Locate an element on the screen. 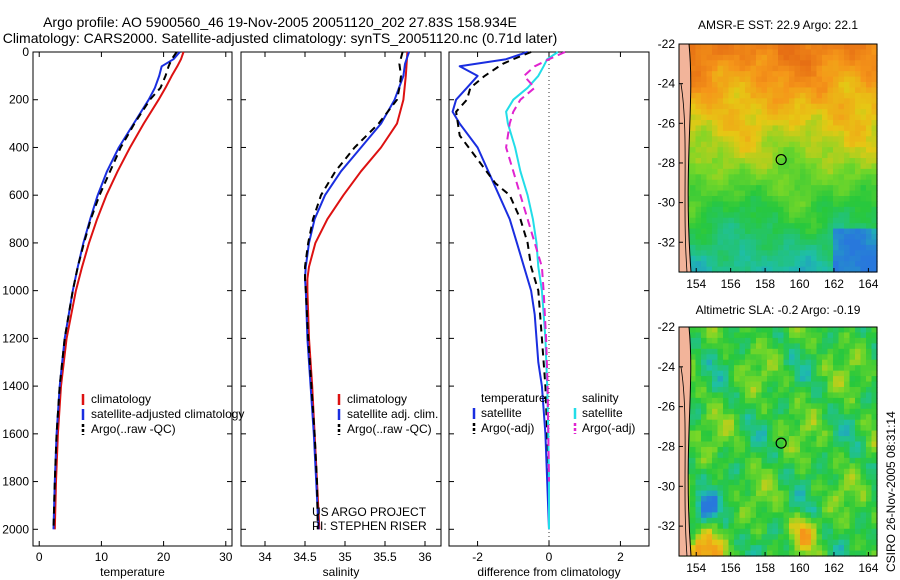  salinity-profile-xtick-label: 36 is located at coordinates (425, 557).